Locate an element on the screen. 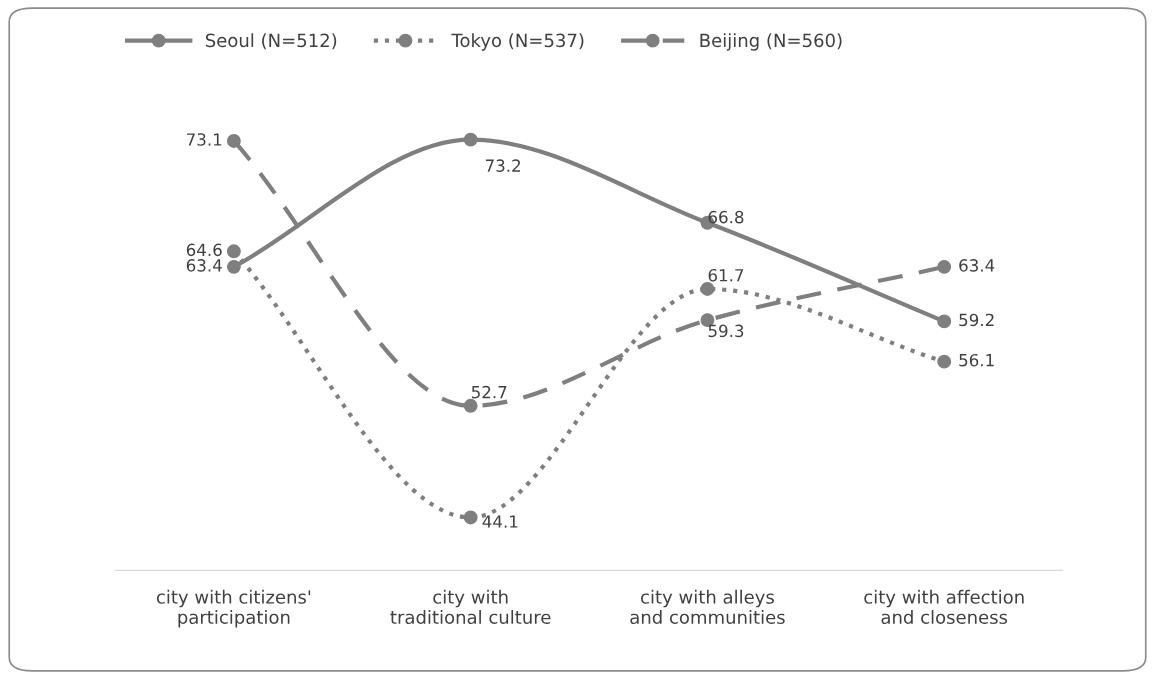 The image size is (1155, 679). data-label: 61.7 is located at coordinates (726, 275).